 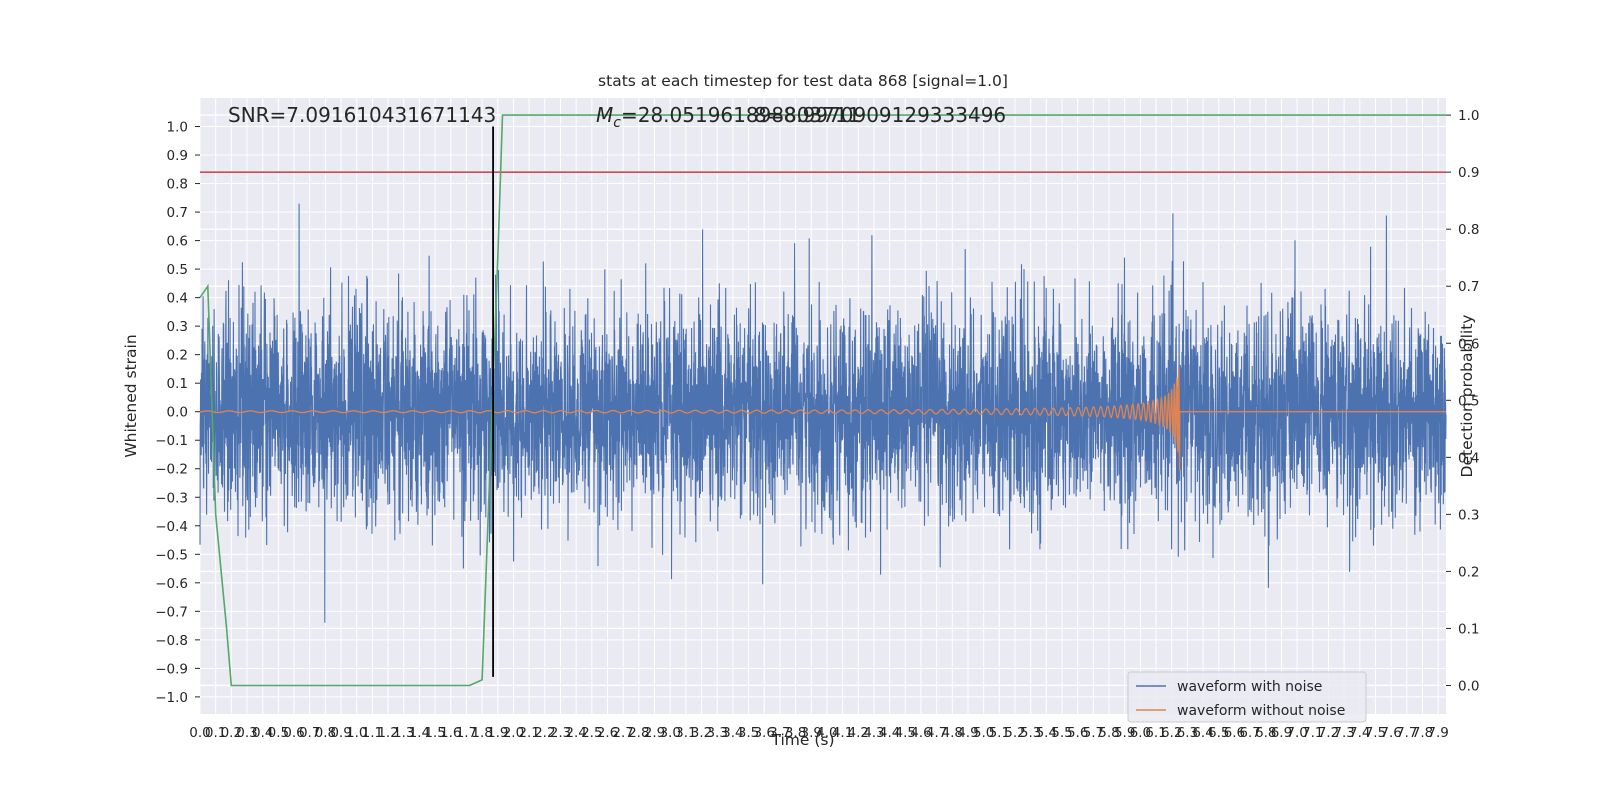 I want to click on x-tick-label: 6.6, so click(x=1234, y=733).